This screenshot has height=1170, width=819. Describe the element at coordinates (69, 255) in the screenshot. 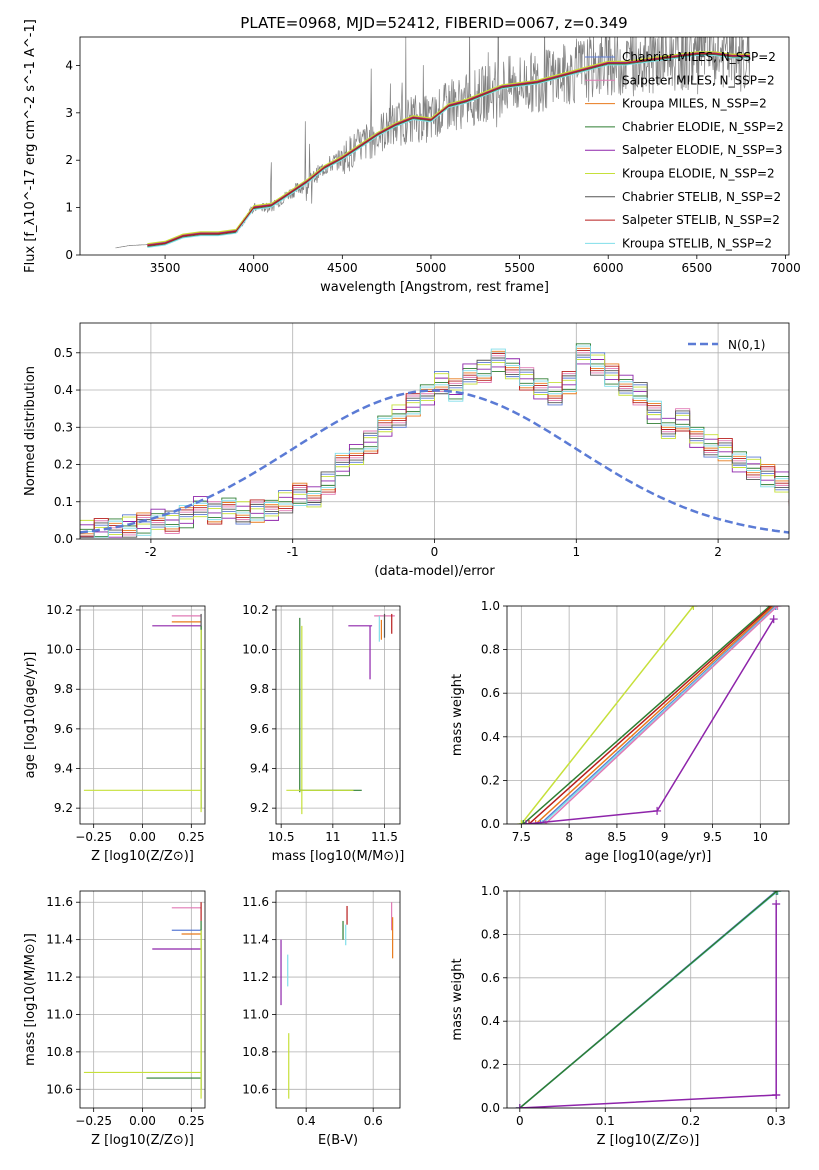

I see `y-tick-label: 0` at that location.